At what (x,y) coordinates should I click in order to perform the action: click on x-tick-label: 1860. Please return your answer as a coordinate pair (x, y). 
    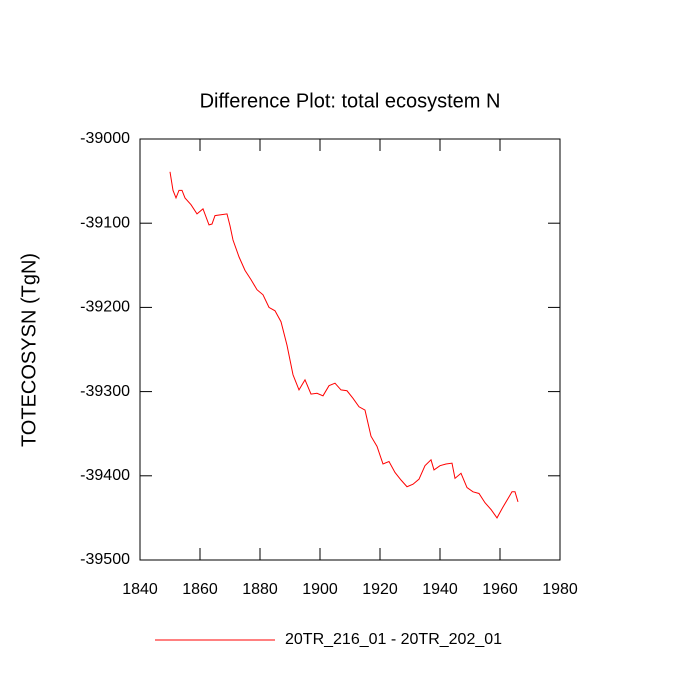
    Looking at the image, I should click on (200, 589).